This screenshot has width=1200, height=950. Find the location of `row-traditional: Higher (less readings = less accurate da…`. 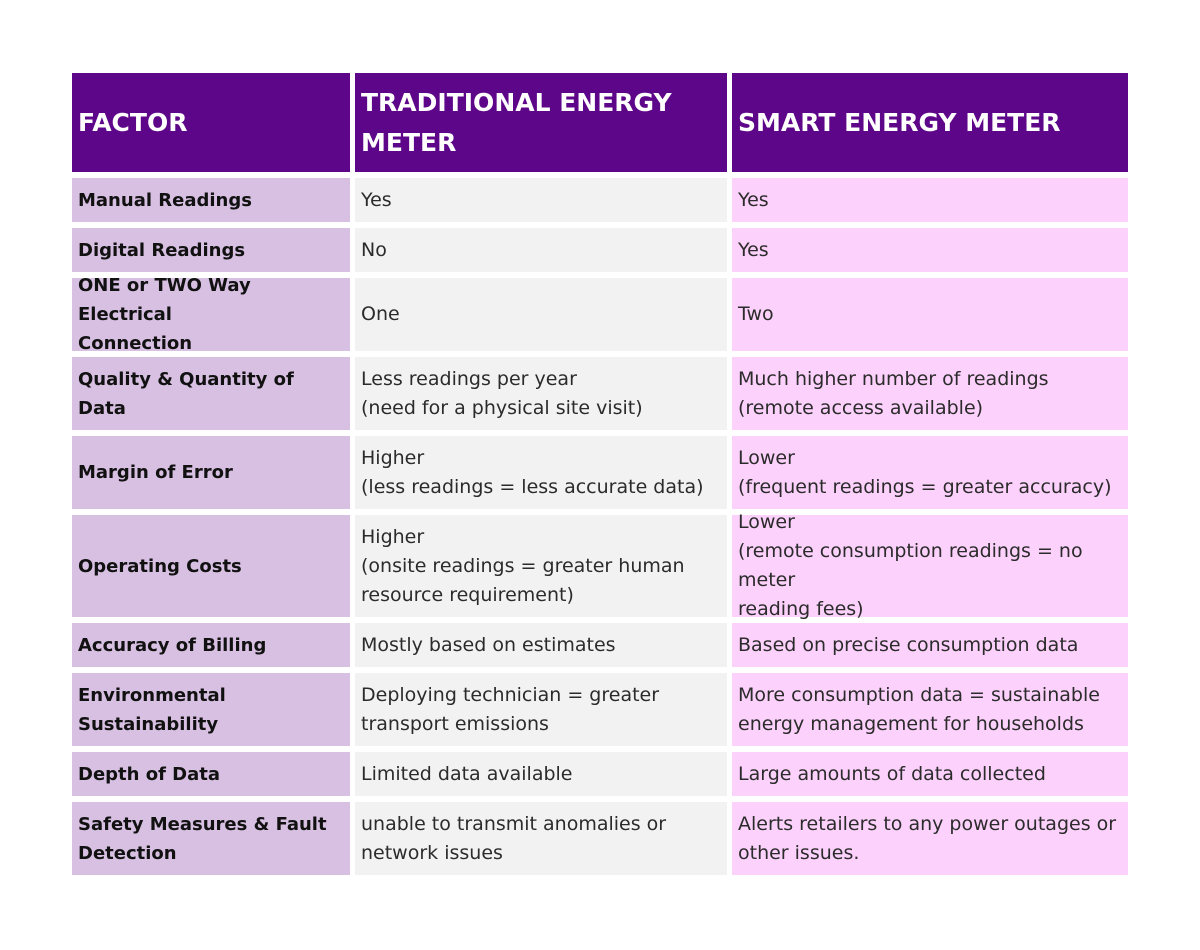

row-traditional: Higher (less readings = less accurate da… is located at coordinates (541, 472).